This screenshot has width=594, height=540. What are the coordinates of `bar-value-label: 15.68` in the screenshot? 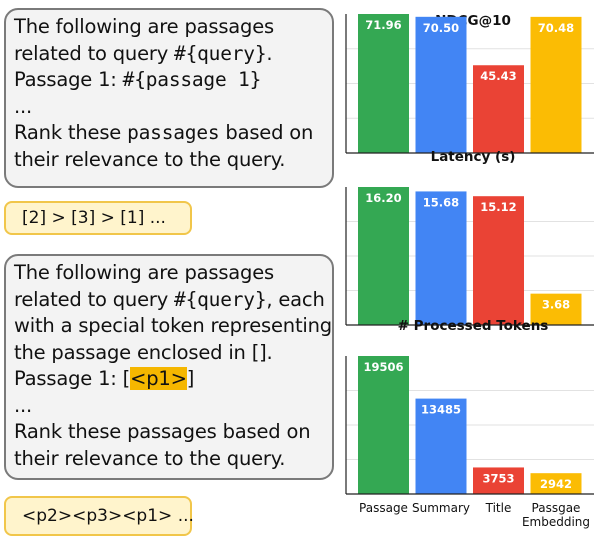 It's located at (441, 202).